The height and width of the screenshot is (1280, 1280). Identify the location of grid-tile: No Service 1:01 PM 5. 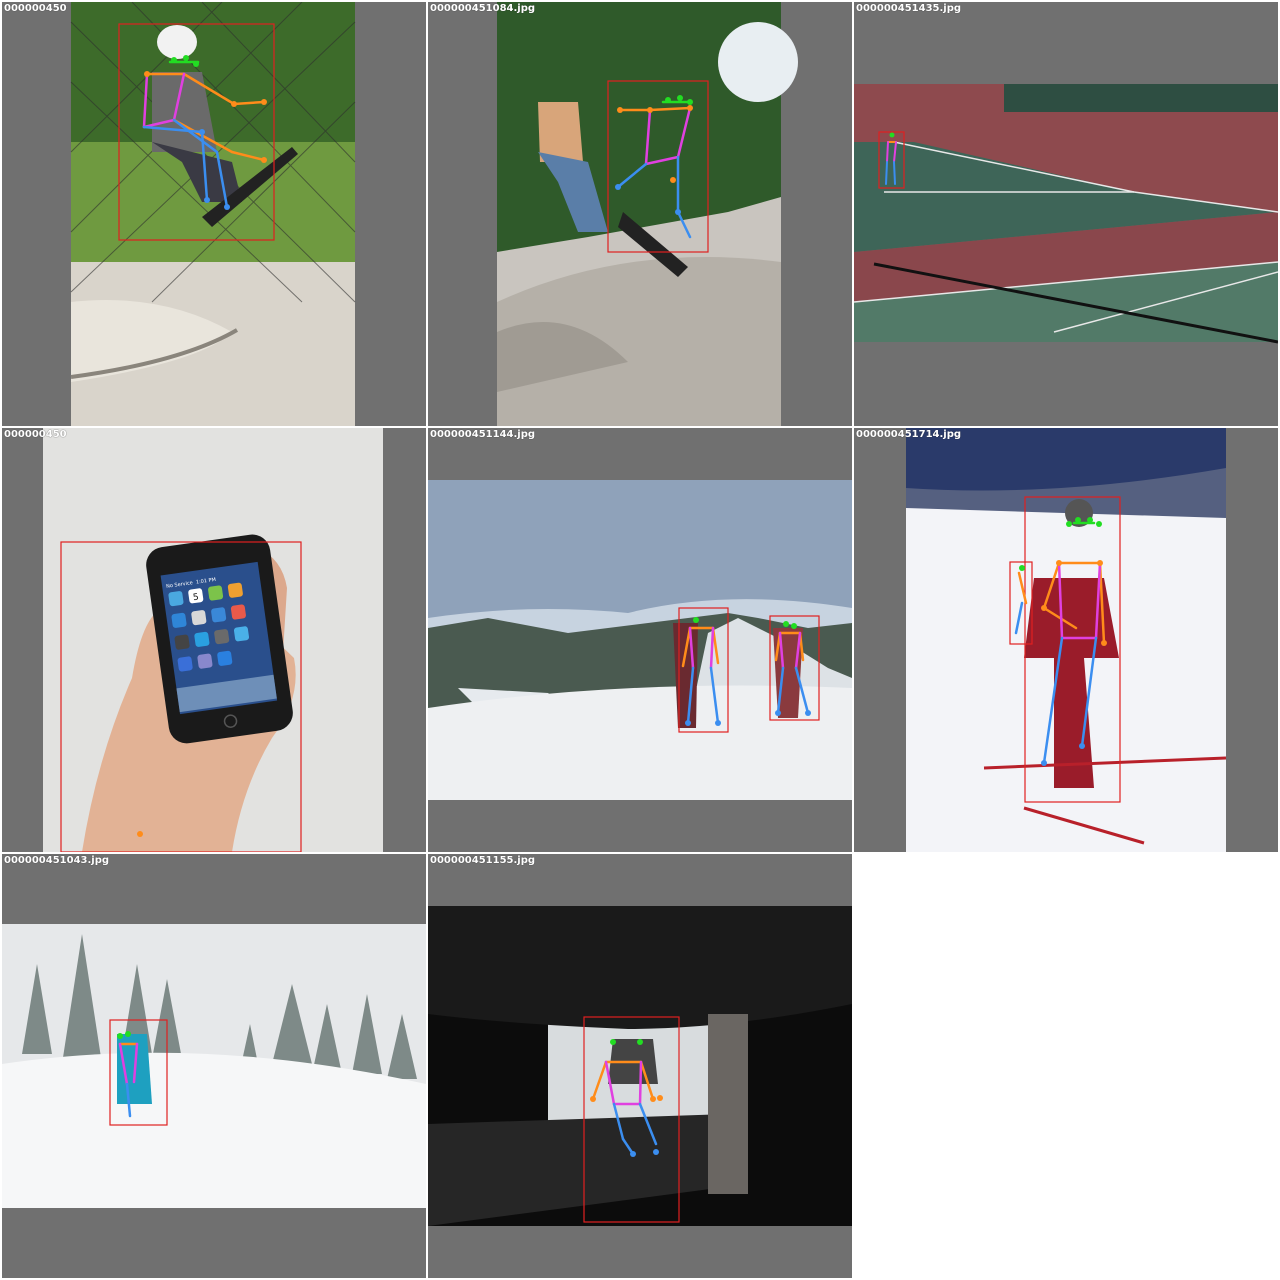
(214, 640).